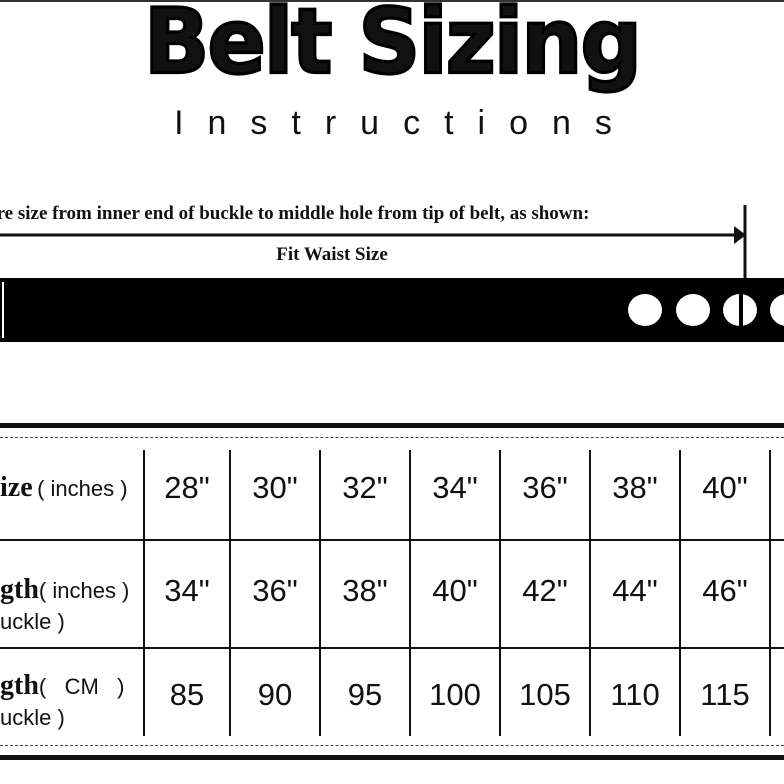 The image size is (784, 784). I want to click on title: Belt Sizing, so click(392, 48).